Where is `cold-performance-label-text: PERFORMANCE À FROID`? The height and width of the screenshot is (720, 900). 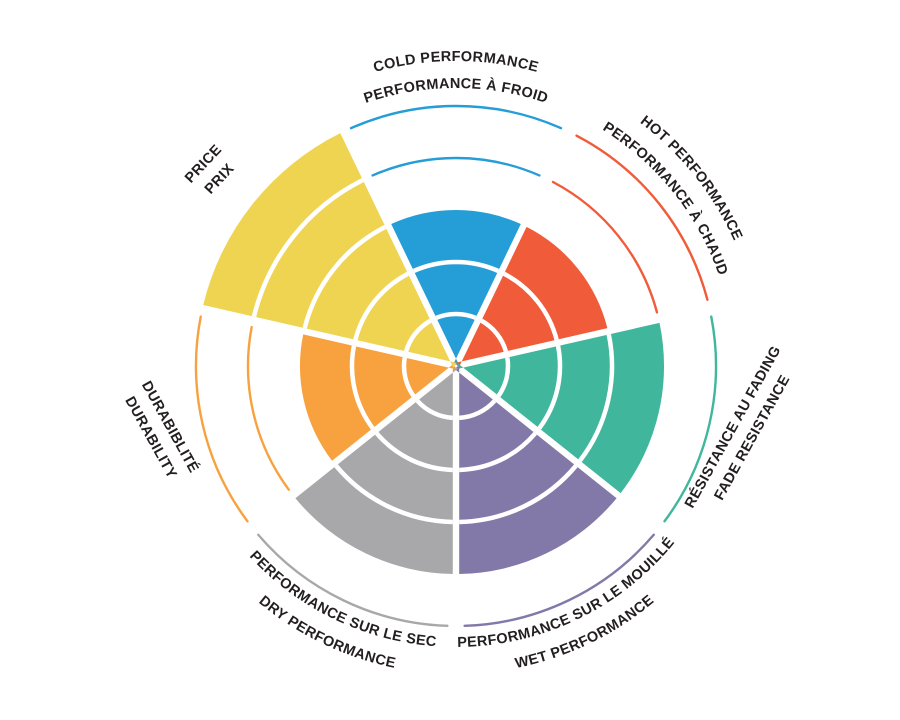 cold-performance-label-text: PERFORMANCE À FROID is located at coordinates (456, 91).